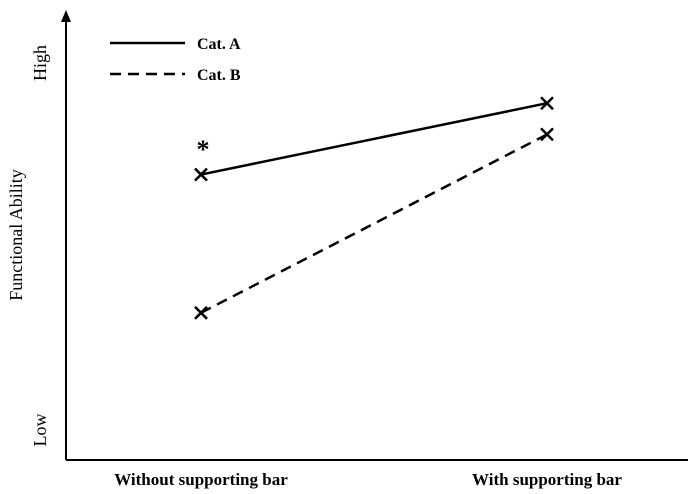  I want to click on x-tick-label-without-bar: Without supporting bar, so click(201, 479).